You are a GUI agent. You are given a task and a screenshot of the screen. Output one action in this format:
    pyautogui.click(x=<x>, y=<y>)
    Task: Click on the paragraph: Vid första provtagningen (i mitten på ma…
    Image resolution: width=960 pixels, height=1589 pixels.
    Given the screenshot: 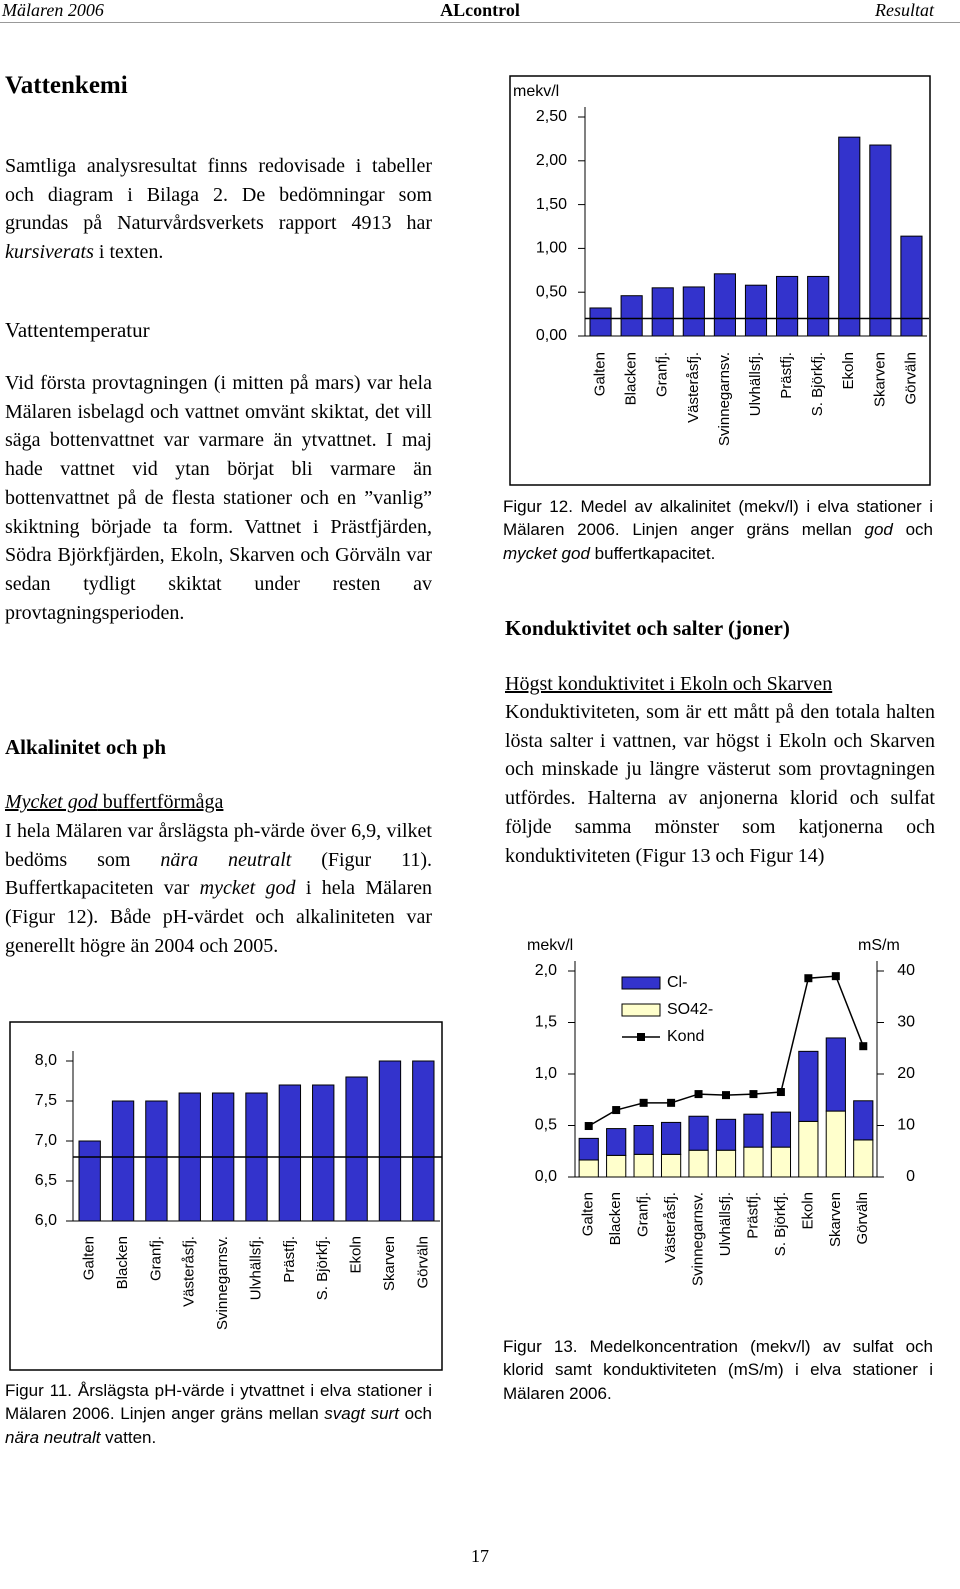 What is the action you would take?
    pyautogui.click(x=218, y=498)
    